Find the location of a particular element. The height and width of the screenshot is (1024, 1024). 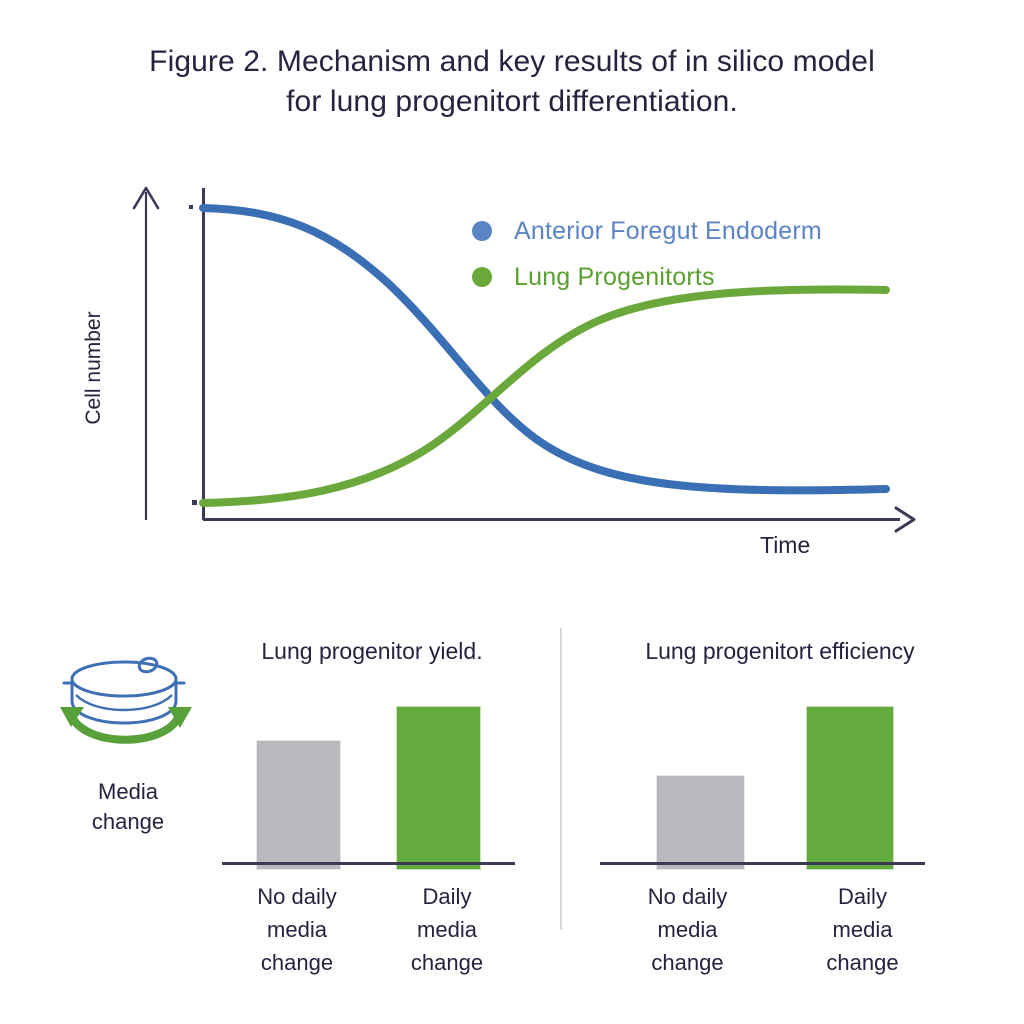

bar-tick-label-no-daily-media-change-yield: No daily media change is located at coordinates (297, 929).